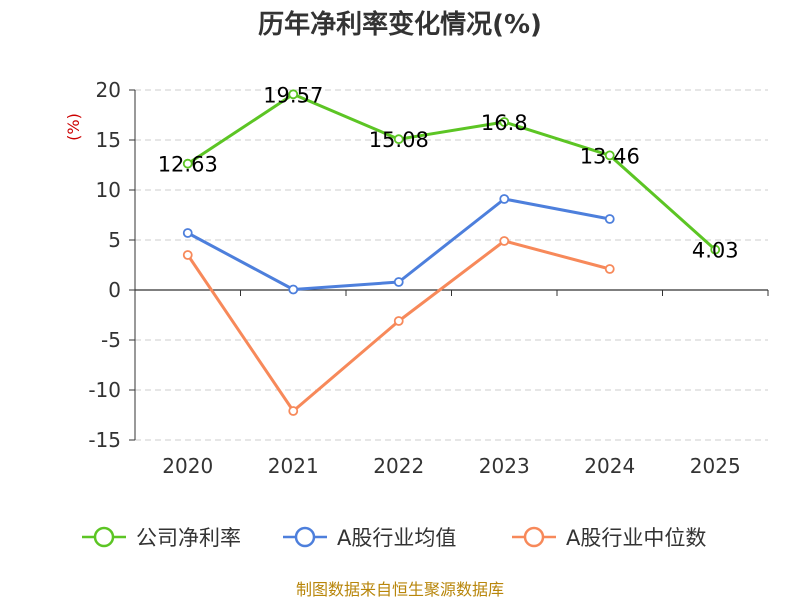  I want to click on data-label: 15.08, so click(399, 140).